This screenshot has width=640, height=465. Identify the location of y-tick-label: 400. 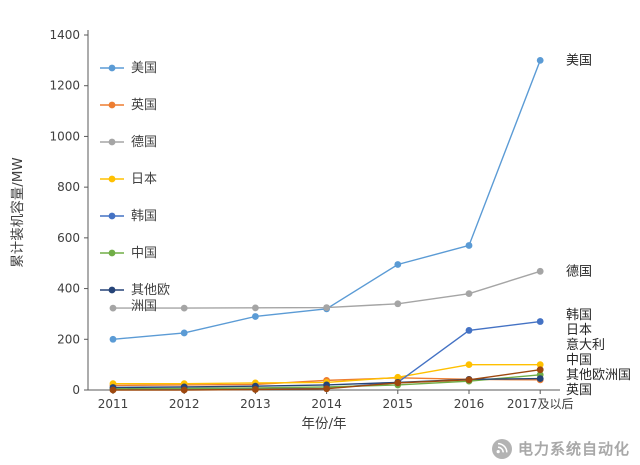
(68, 289).